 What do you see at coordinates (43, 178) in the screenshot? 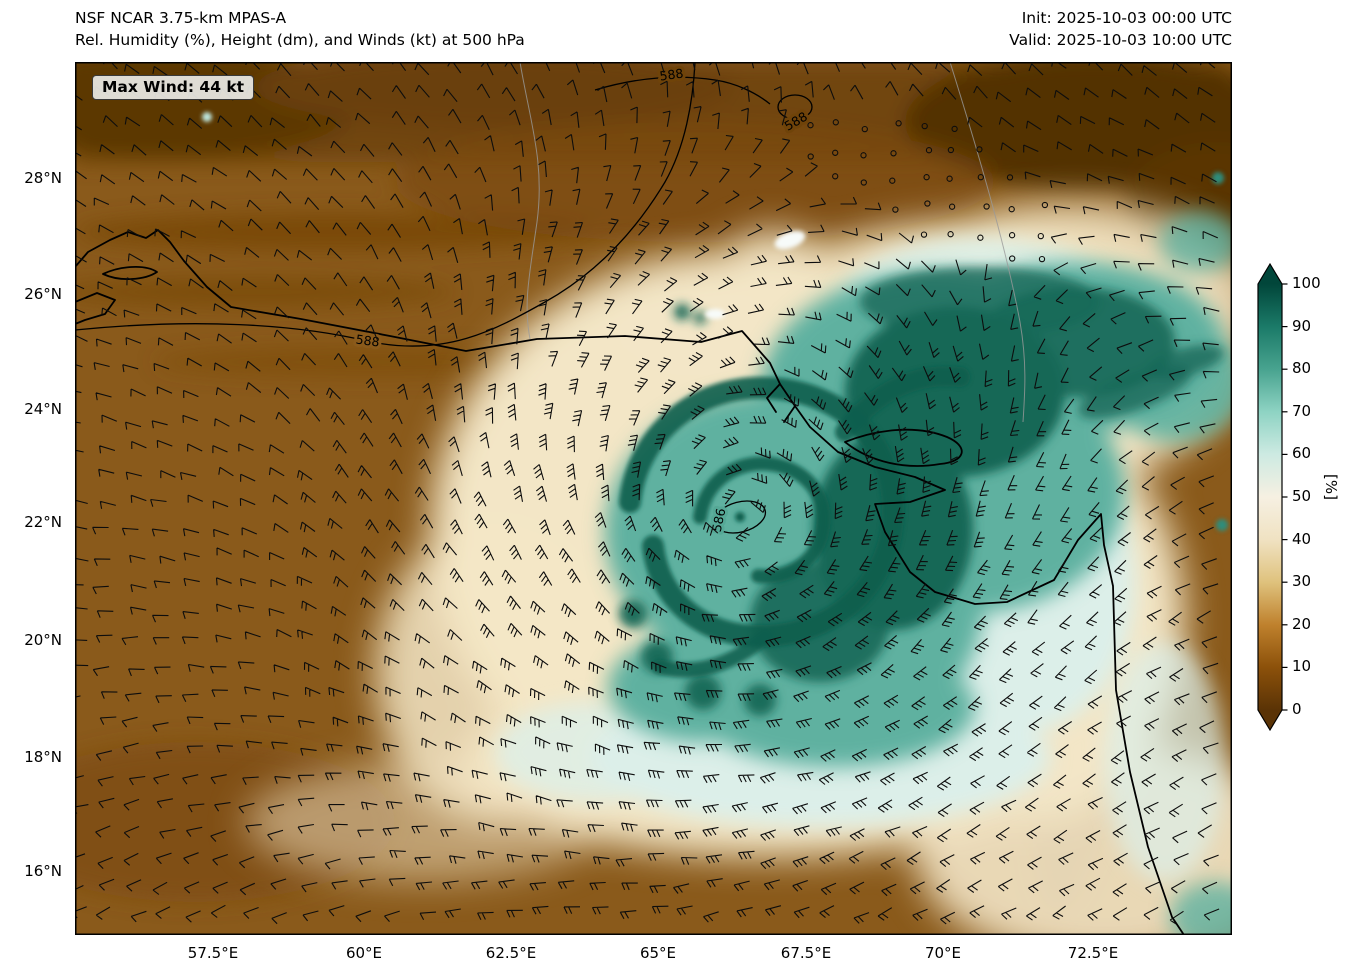
I see `y-tick-28n: 28°N` at bounding box center [43, 178].